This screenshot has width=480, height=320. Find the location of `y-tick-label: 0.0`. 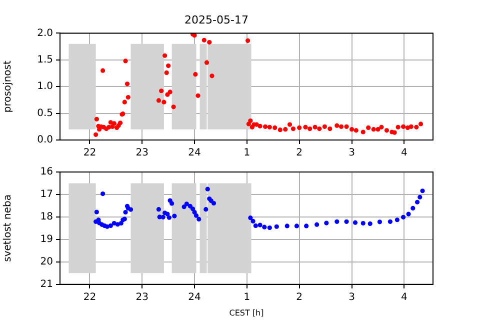

y-tick-label: 0.0 is located at coordinates (45, 140).